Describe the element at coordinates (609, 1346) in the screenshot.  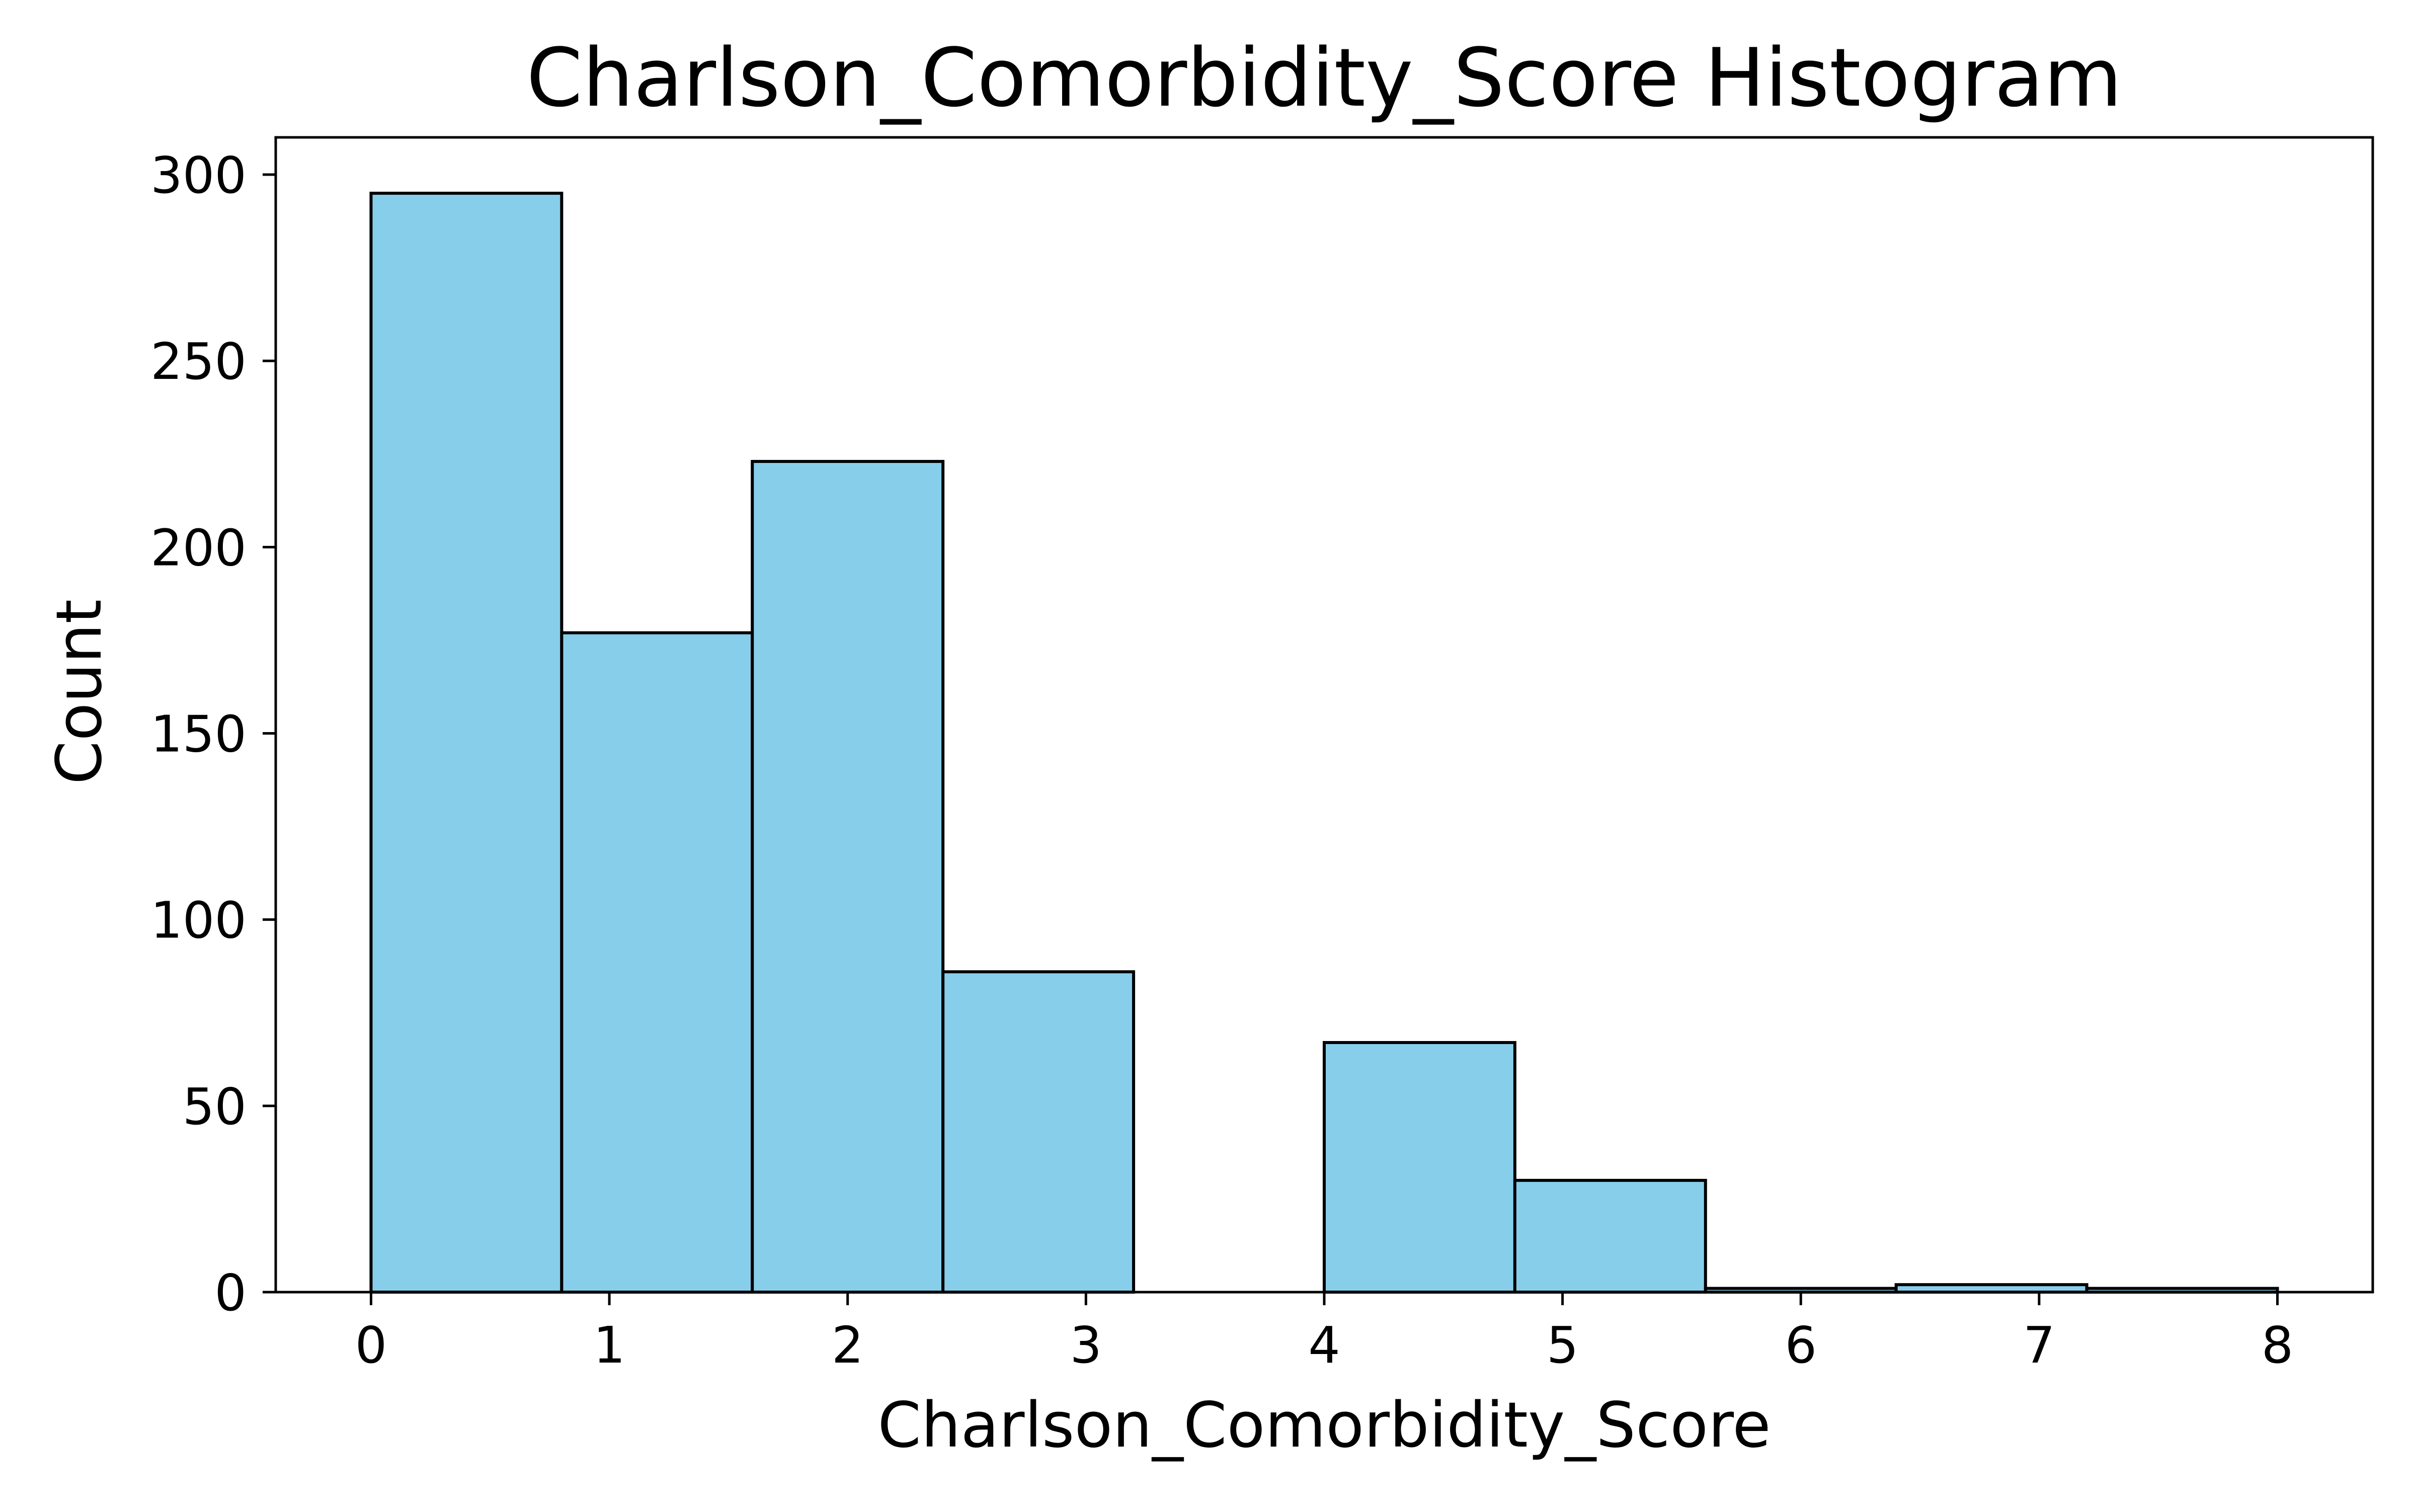
I see `x-tick-label-1: 1` at that location.